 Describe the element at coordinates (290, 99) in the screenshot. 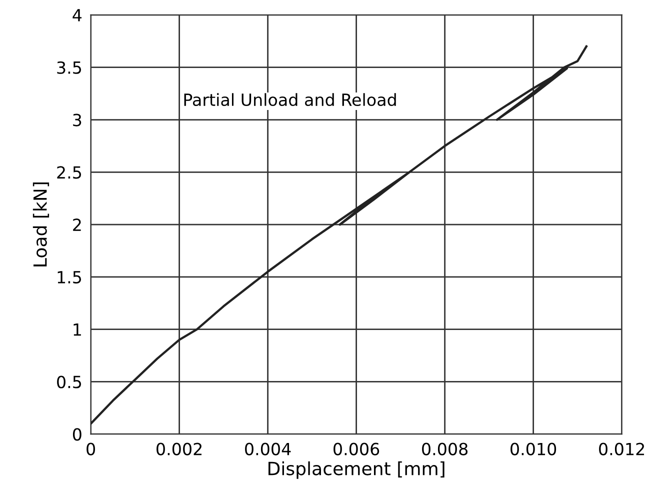

I see `annotation: Partial Unload and Reload` at that location.